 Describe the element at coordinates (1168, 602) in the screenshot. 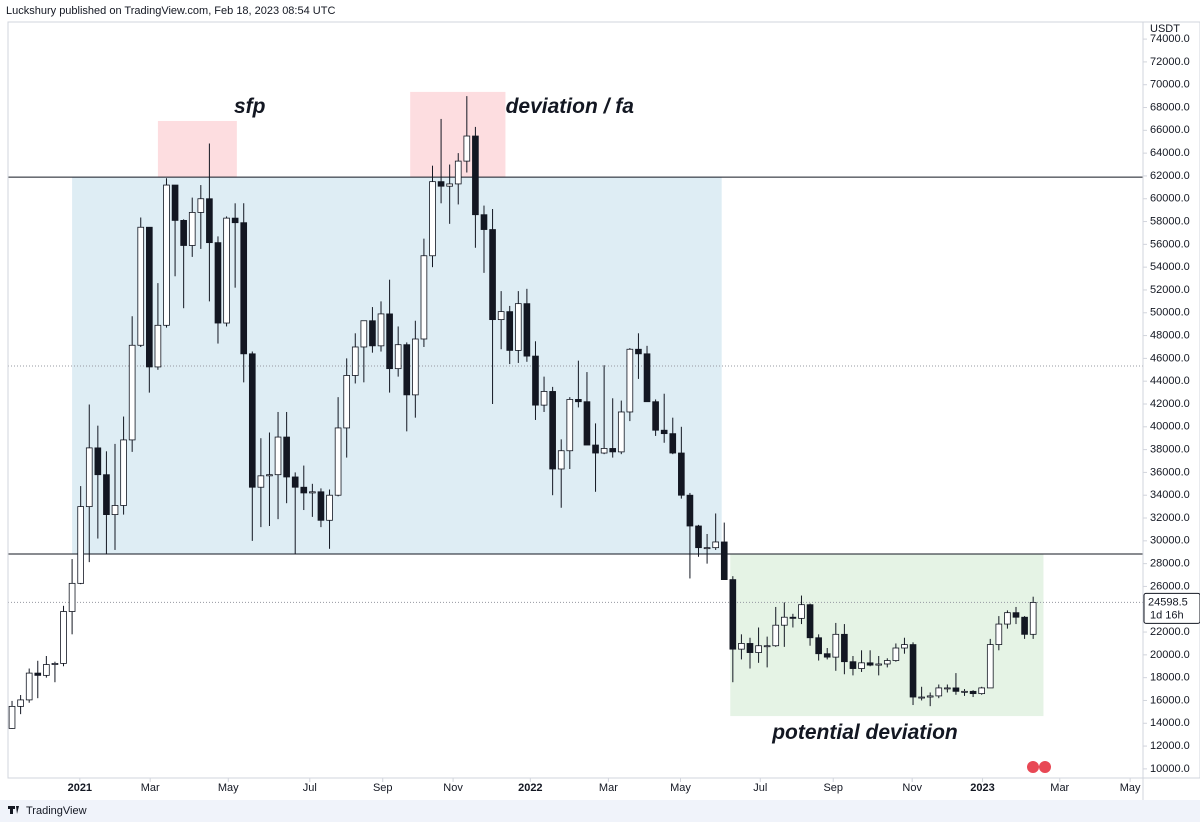

I see `last-price-label: 24598.5` at that location.